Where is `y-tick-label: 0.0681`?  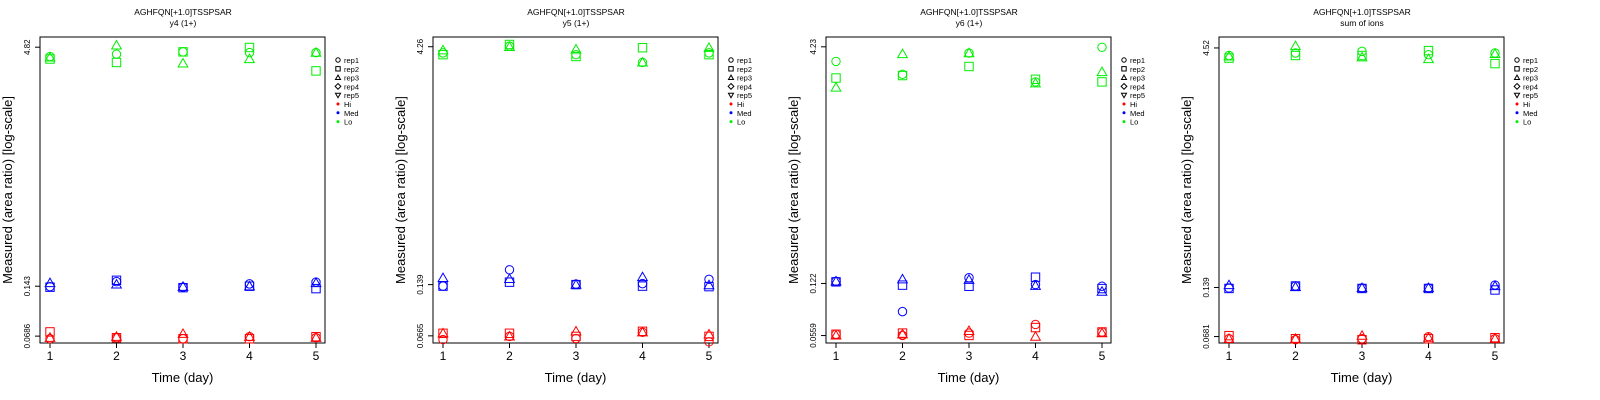
y-tick-label: 0.0681 is located at coordinates (1206, 336).